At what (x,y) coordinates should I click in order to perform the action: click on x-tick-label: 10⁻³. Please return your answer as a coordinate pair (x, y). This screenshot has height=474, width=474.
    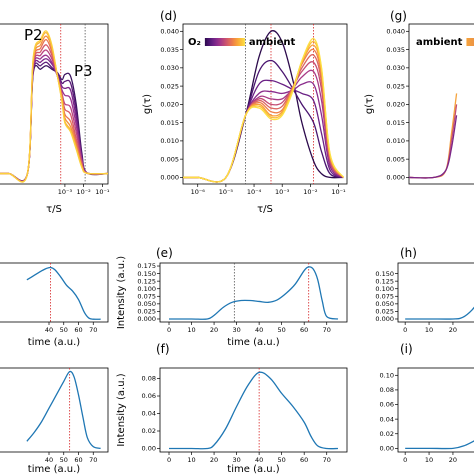
    Looking at the image, I should click on (282, 192).